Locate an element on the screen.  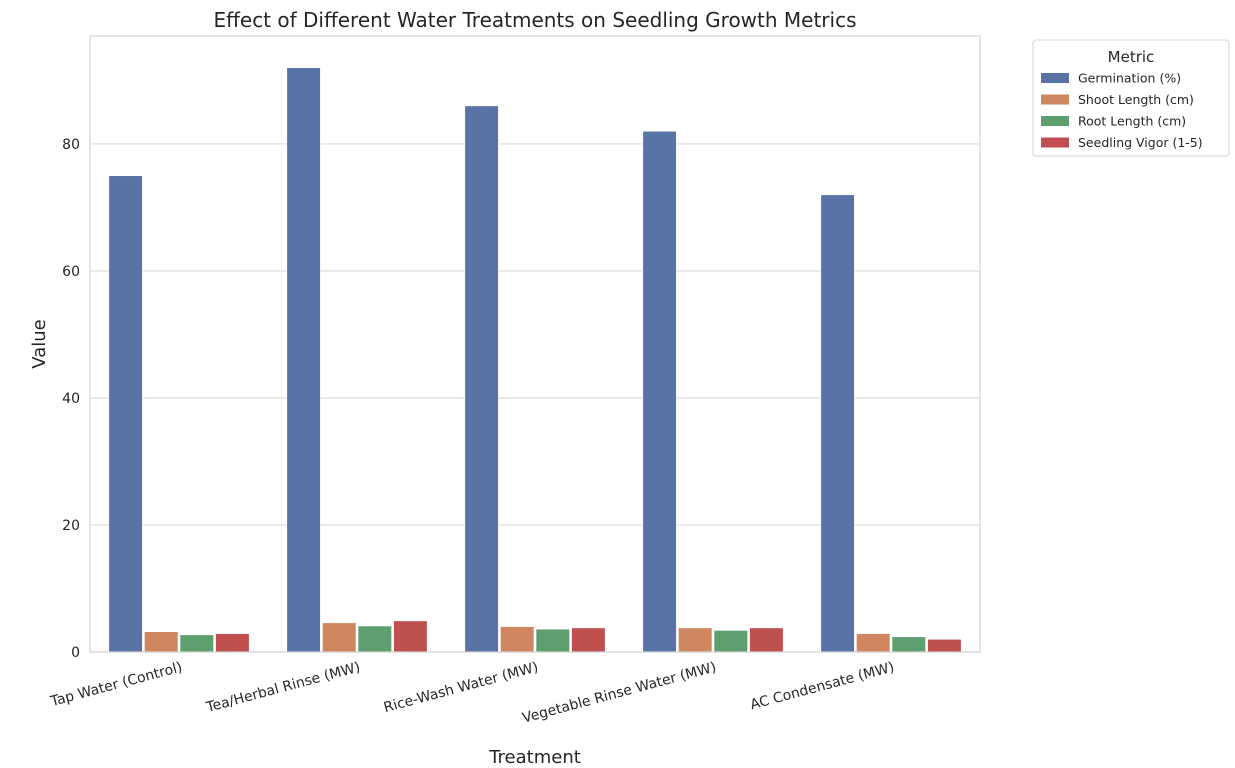
x-axis-label: Treatment is located at coordinates (534, 757).